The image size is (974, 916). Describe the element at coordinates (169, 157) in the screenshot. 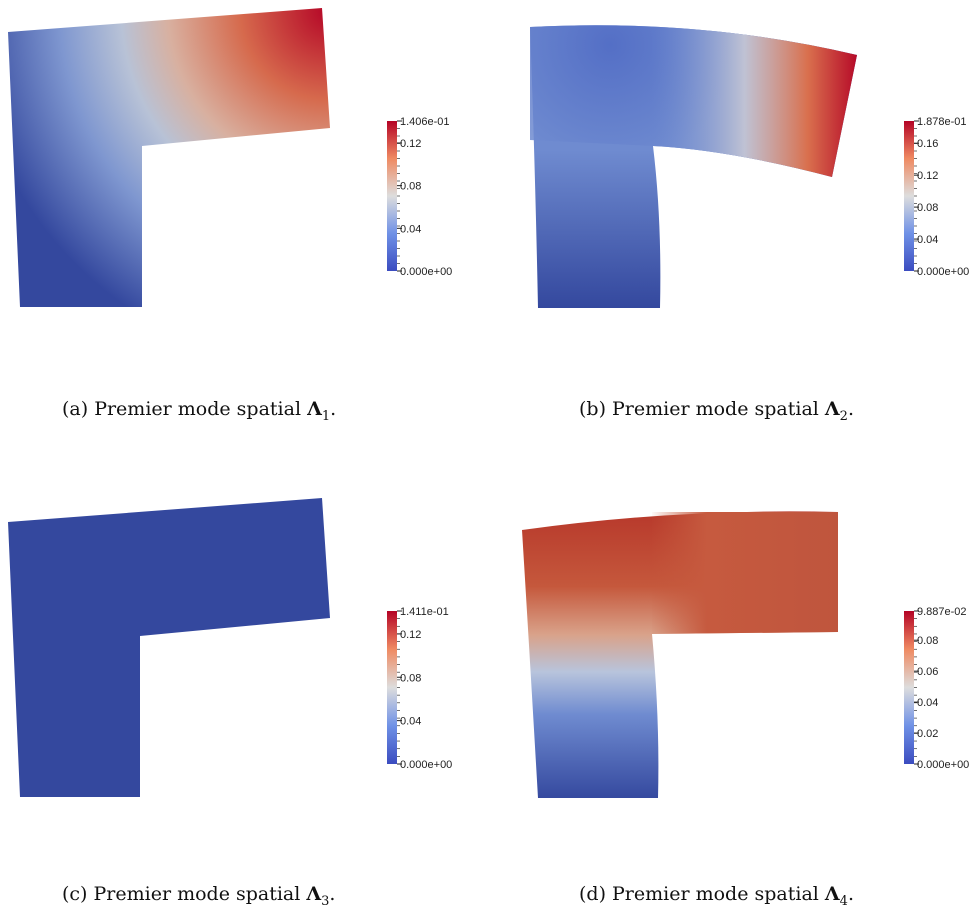

I see `mode-shape-a` at that location.